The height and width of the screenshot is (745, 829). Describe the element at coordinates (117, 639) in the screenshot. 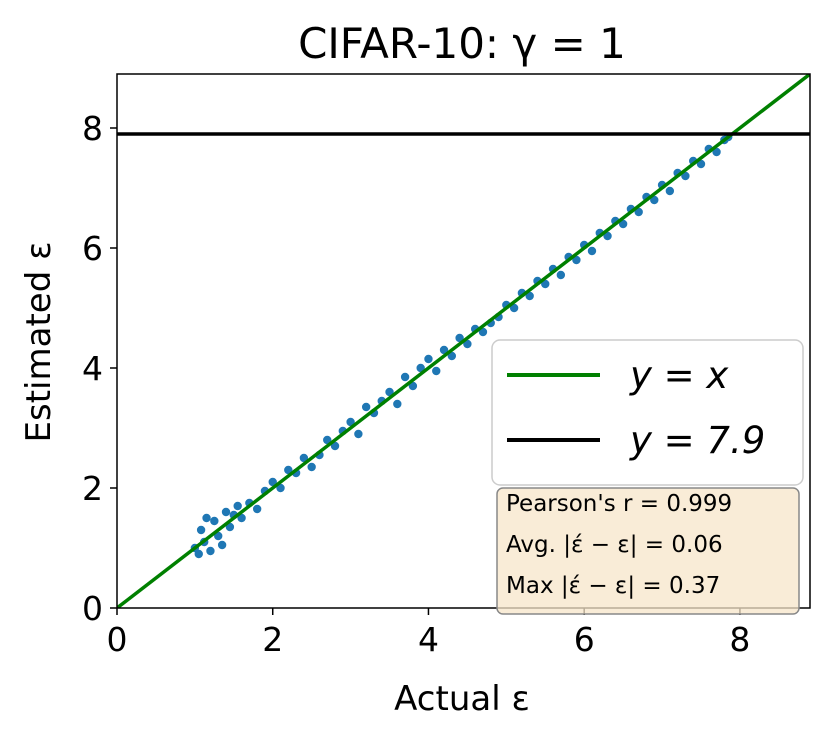

I see `x-tick-label: 0` at that location.